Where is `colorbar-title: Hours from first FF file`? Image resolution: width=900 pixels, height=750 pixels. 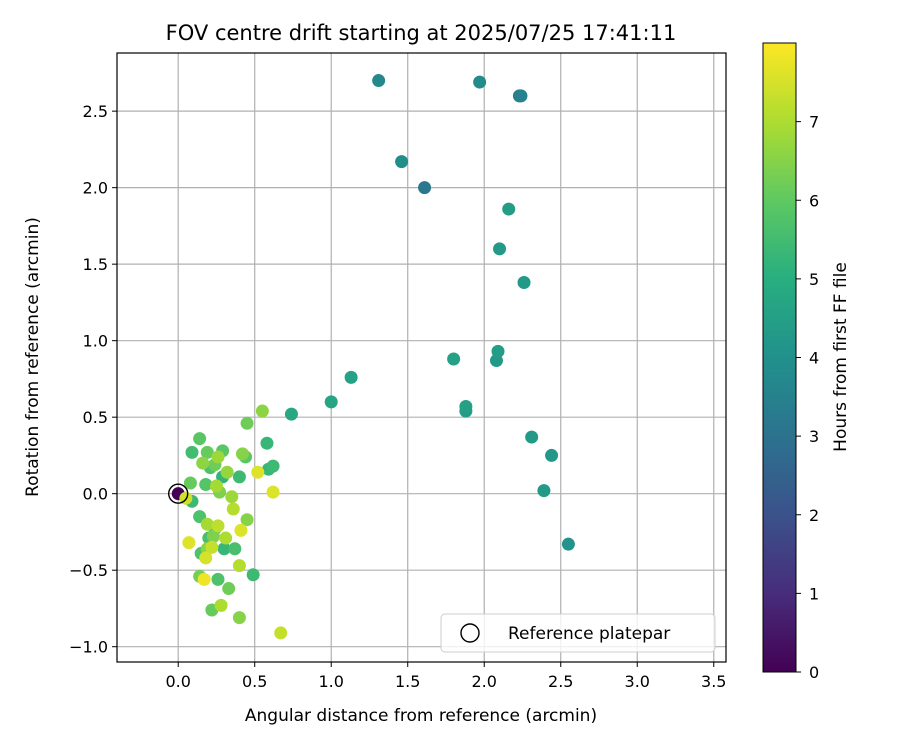 colorbar-title: Hours from first FF file is located at coordinates (841, 357).